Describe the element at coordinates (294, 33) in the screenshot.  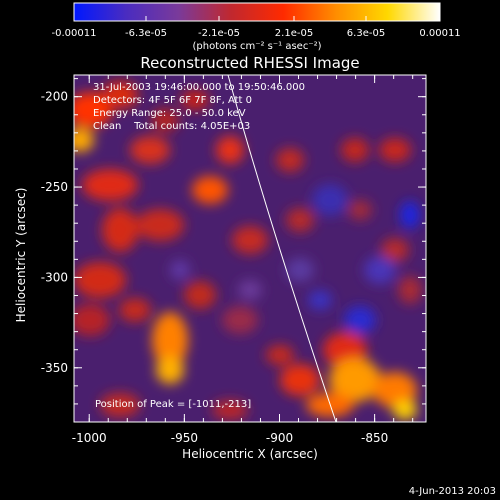
I see `colorbar-tick-label: 2.1e-05` at that location.